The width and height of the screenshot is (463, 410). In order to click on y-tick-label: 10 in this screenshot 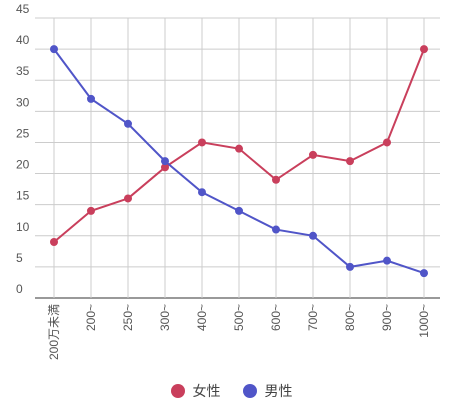, I will do `click(23, 227)`.